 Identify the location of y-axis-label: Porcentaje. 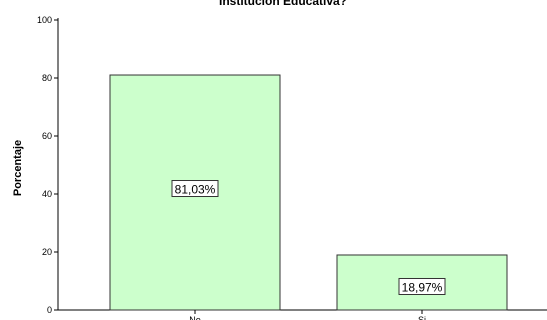
(18, 168).